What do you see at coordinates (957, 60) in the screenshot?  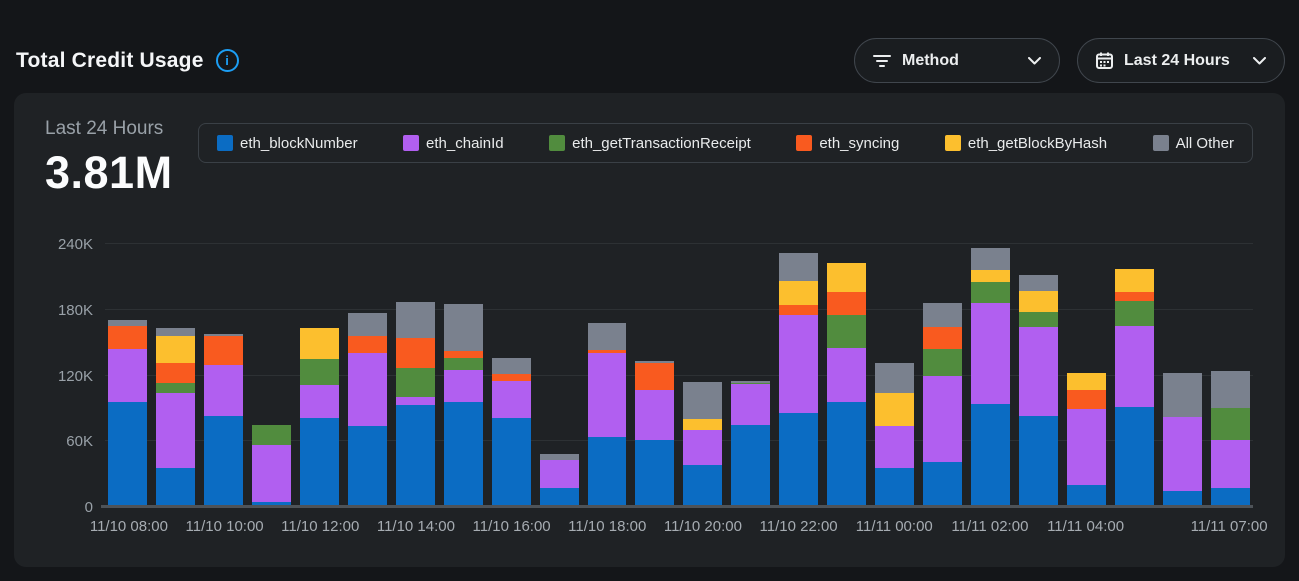 I see `method-filter-button: Method` at bounding box center [957, 60].